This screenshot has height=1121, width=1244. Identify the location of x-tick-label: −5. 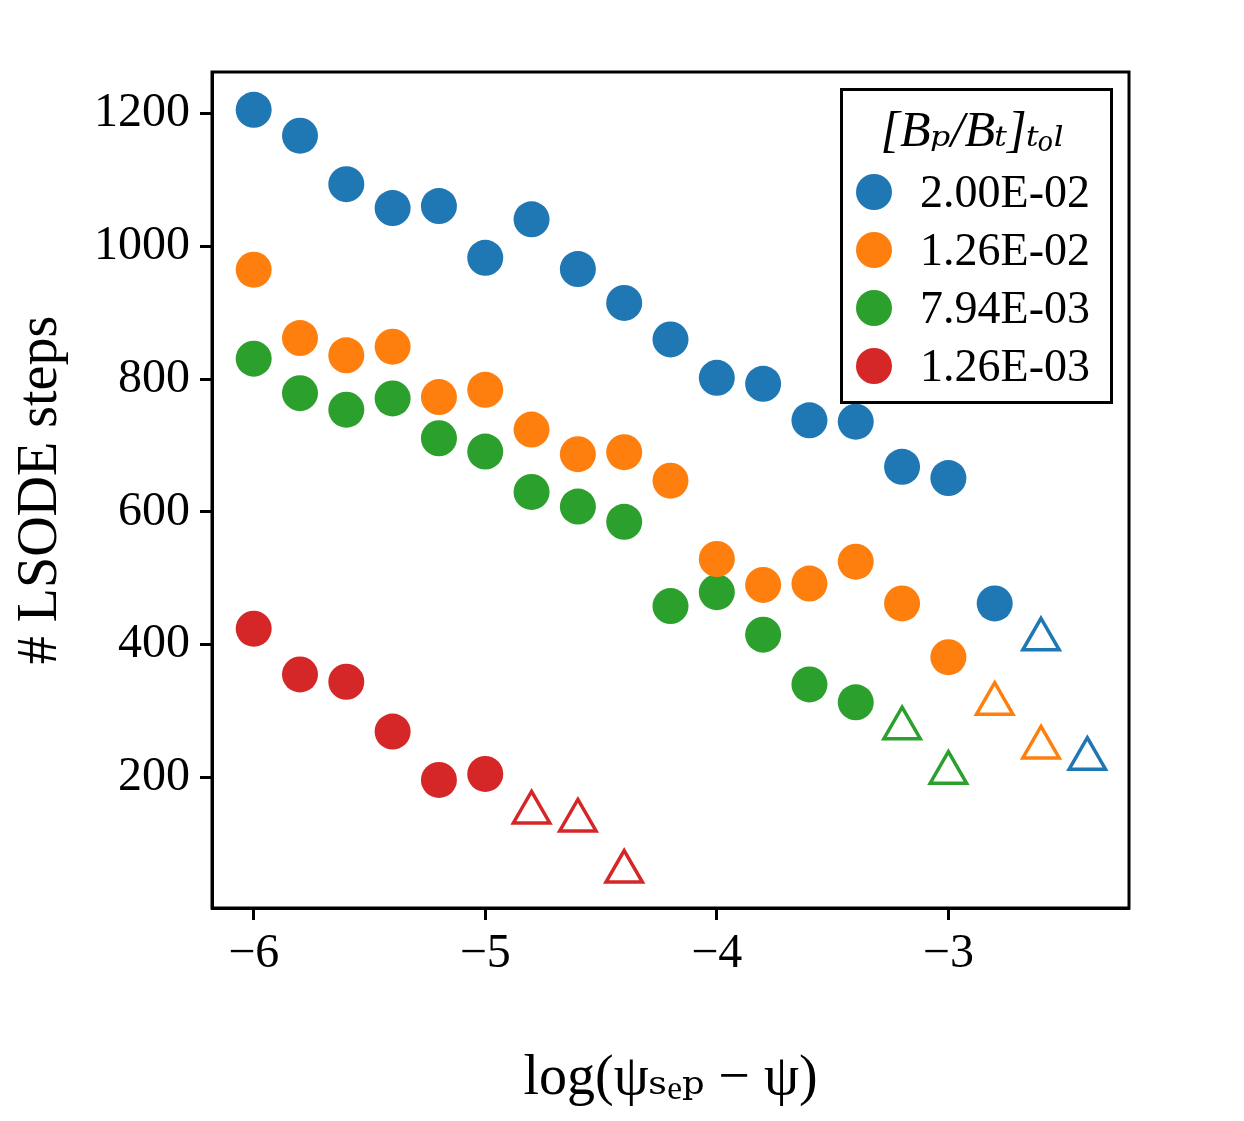
(485, 951).